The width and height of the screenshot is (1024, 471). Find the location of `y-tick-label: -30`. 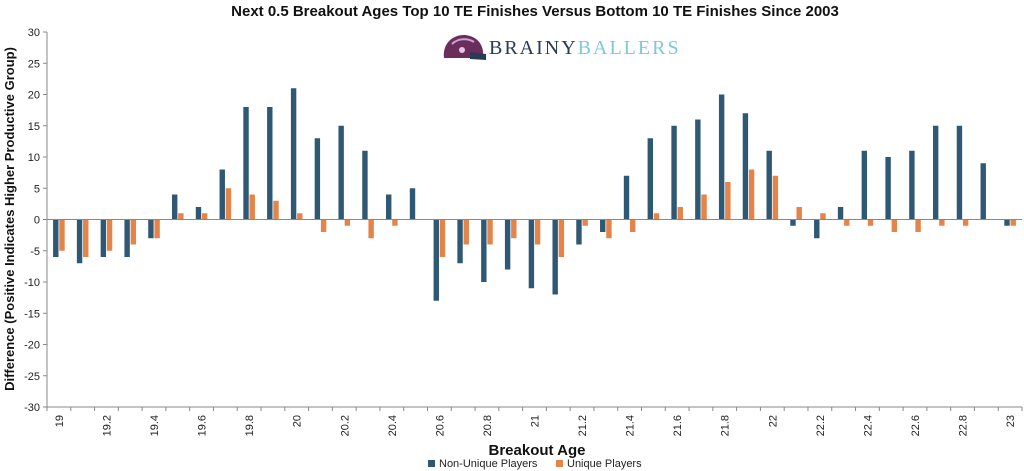

y-tick-label: -30 is located at coordinates (32, 408).